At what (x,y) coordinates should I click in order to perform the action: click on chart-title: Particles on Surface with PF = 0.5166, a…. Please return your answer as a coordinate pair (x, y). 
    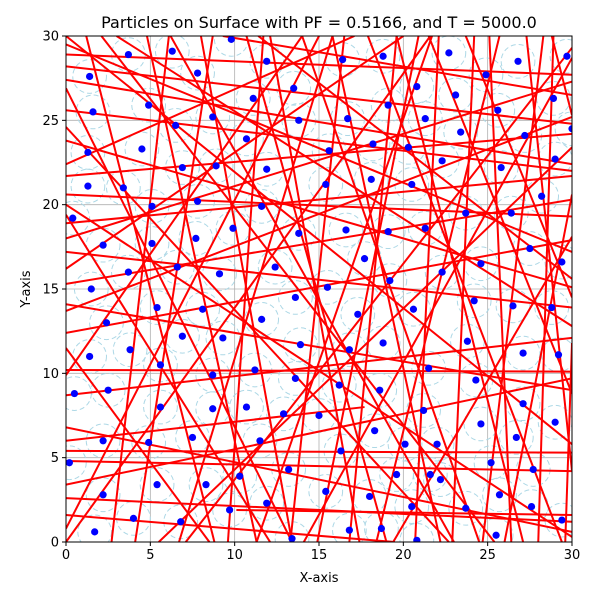
    Looking at the image, I should click on (319, 22).